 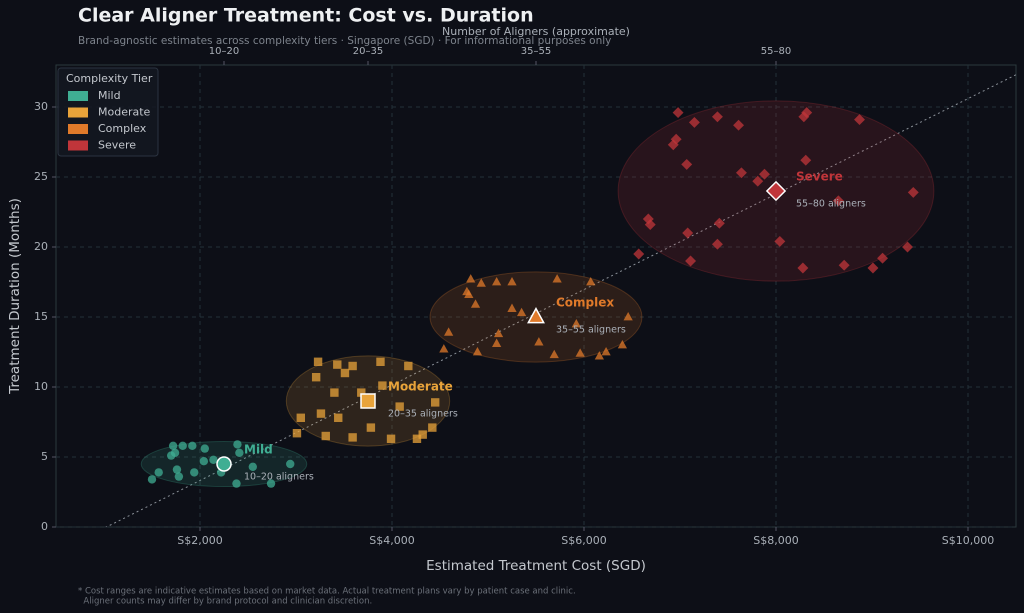 I want to click on tier-aligners: 20–35 aligners, so click(x=423, y=414).